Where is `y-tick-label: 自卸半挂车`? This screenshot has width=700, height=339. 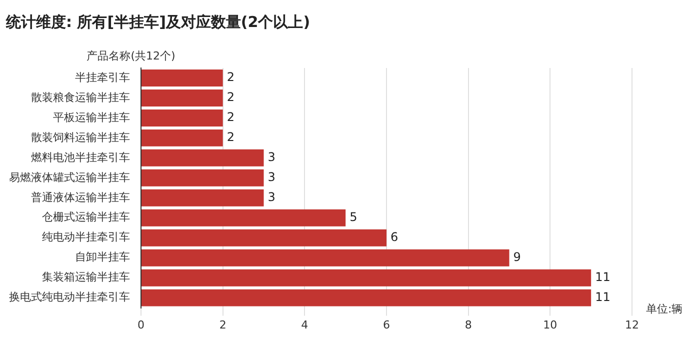
y-tick-label: 自卸半挂车 is located at coordinates (102, 257).